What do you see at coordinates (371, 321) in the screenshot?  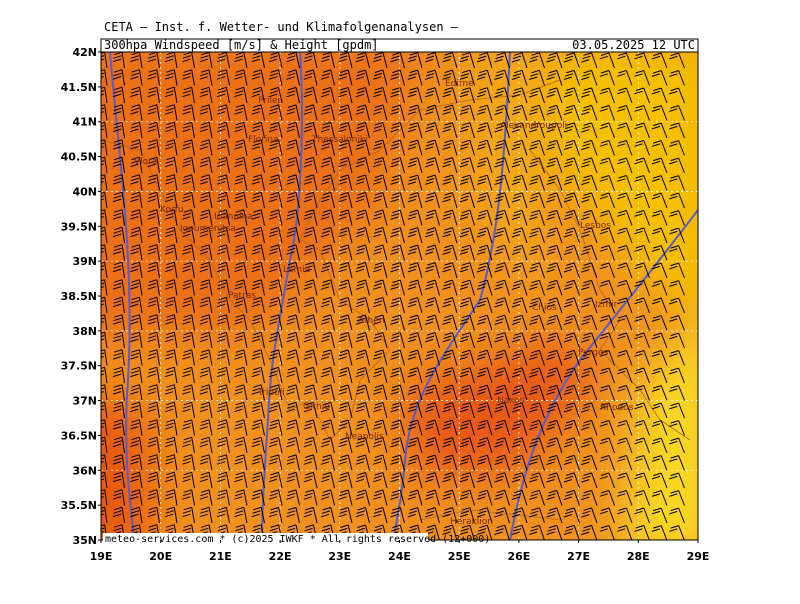 I see `city-label: Athen` at bounding box center [371, 321].